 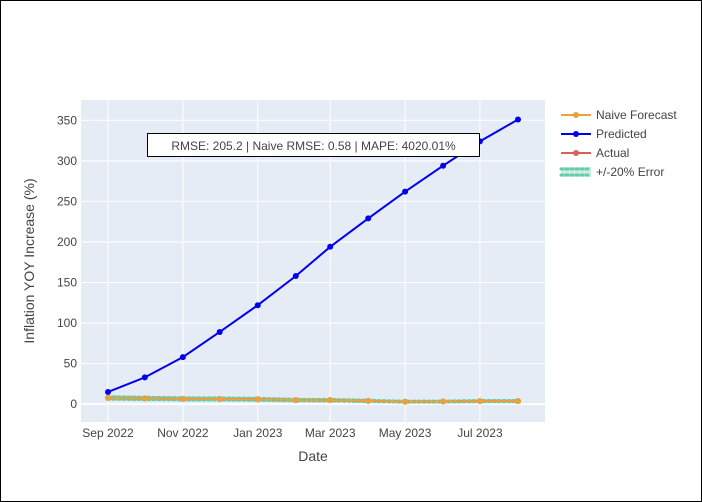 What do you see at coordinates (67, 282) in the screenshot?
I see `y-tick-label: 150` at bounding box center [67, 282].